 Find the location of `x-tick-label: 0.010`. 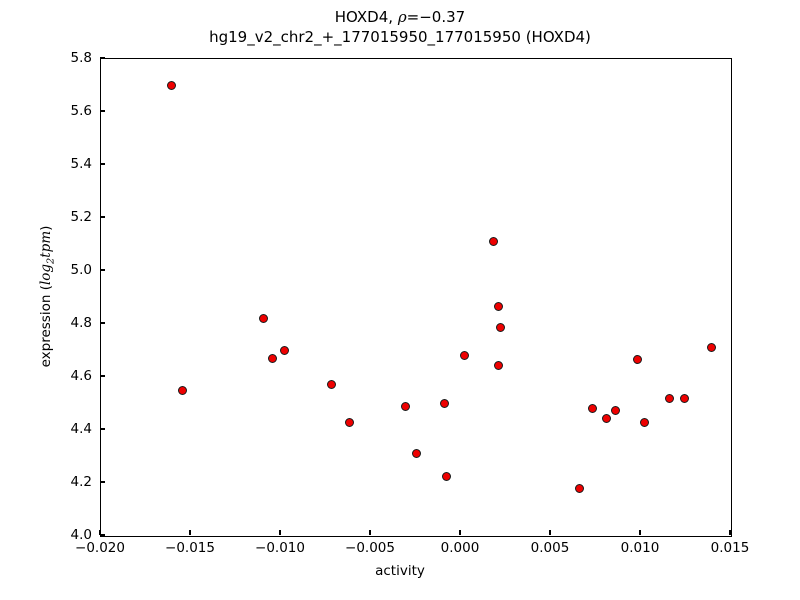

x-tick-label: 0.010 is located at coordinates (640, 548).